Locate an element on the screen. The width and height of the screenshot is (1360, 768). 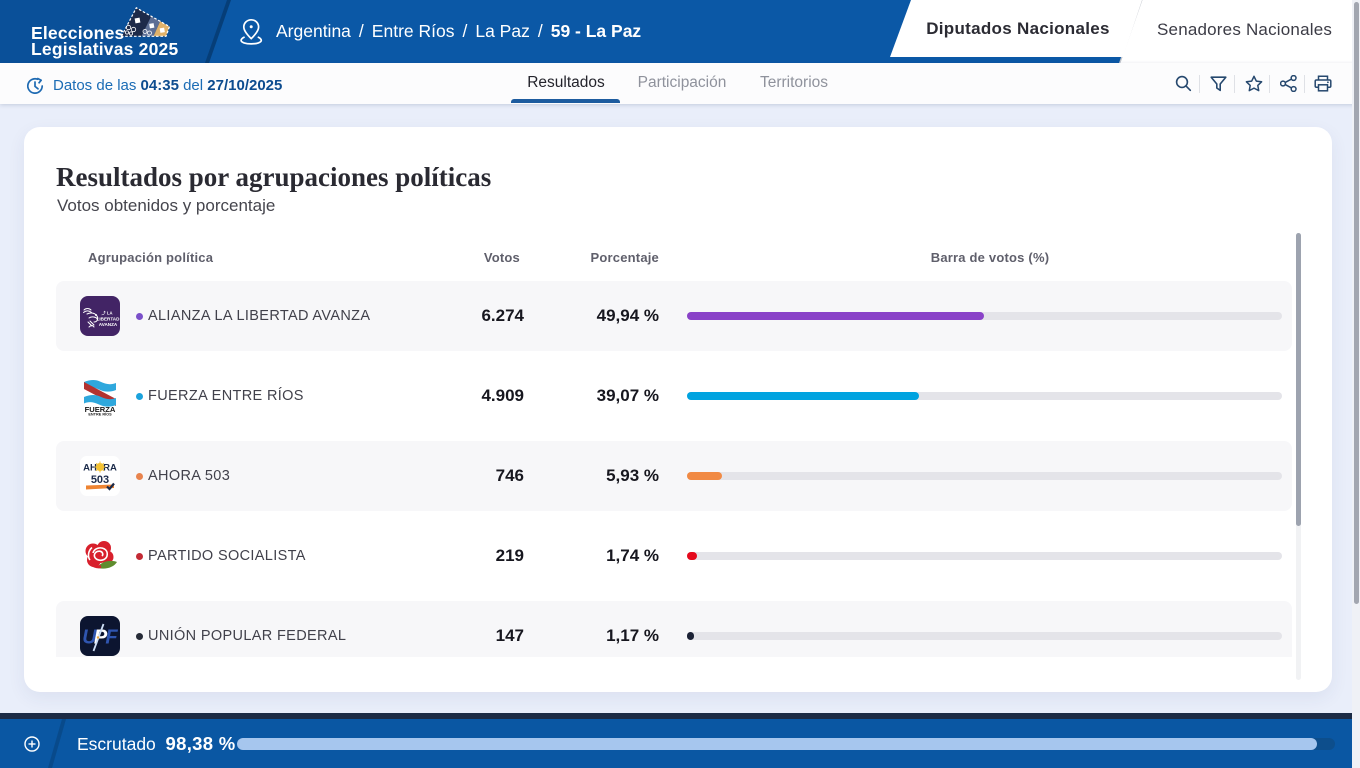
svg-text: F is located at coordinates (111, 638).